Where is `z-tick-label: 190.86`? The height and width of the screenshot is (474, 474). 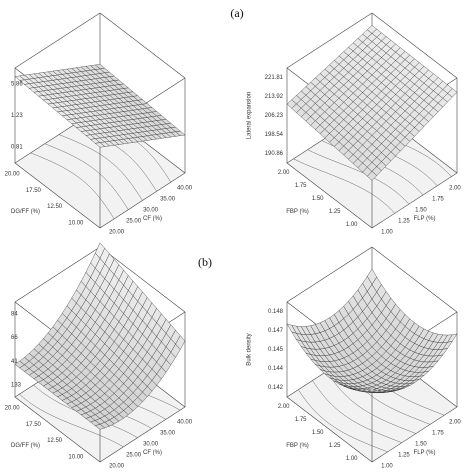
z-tick-label: 190.86 is located at coordinates (274, 154).